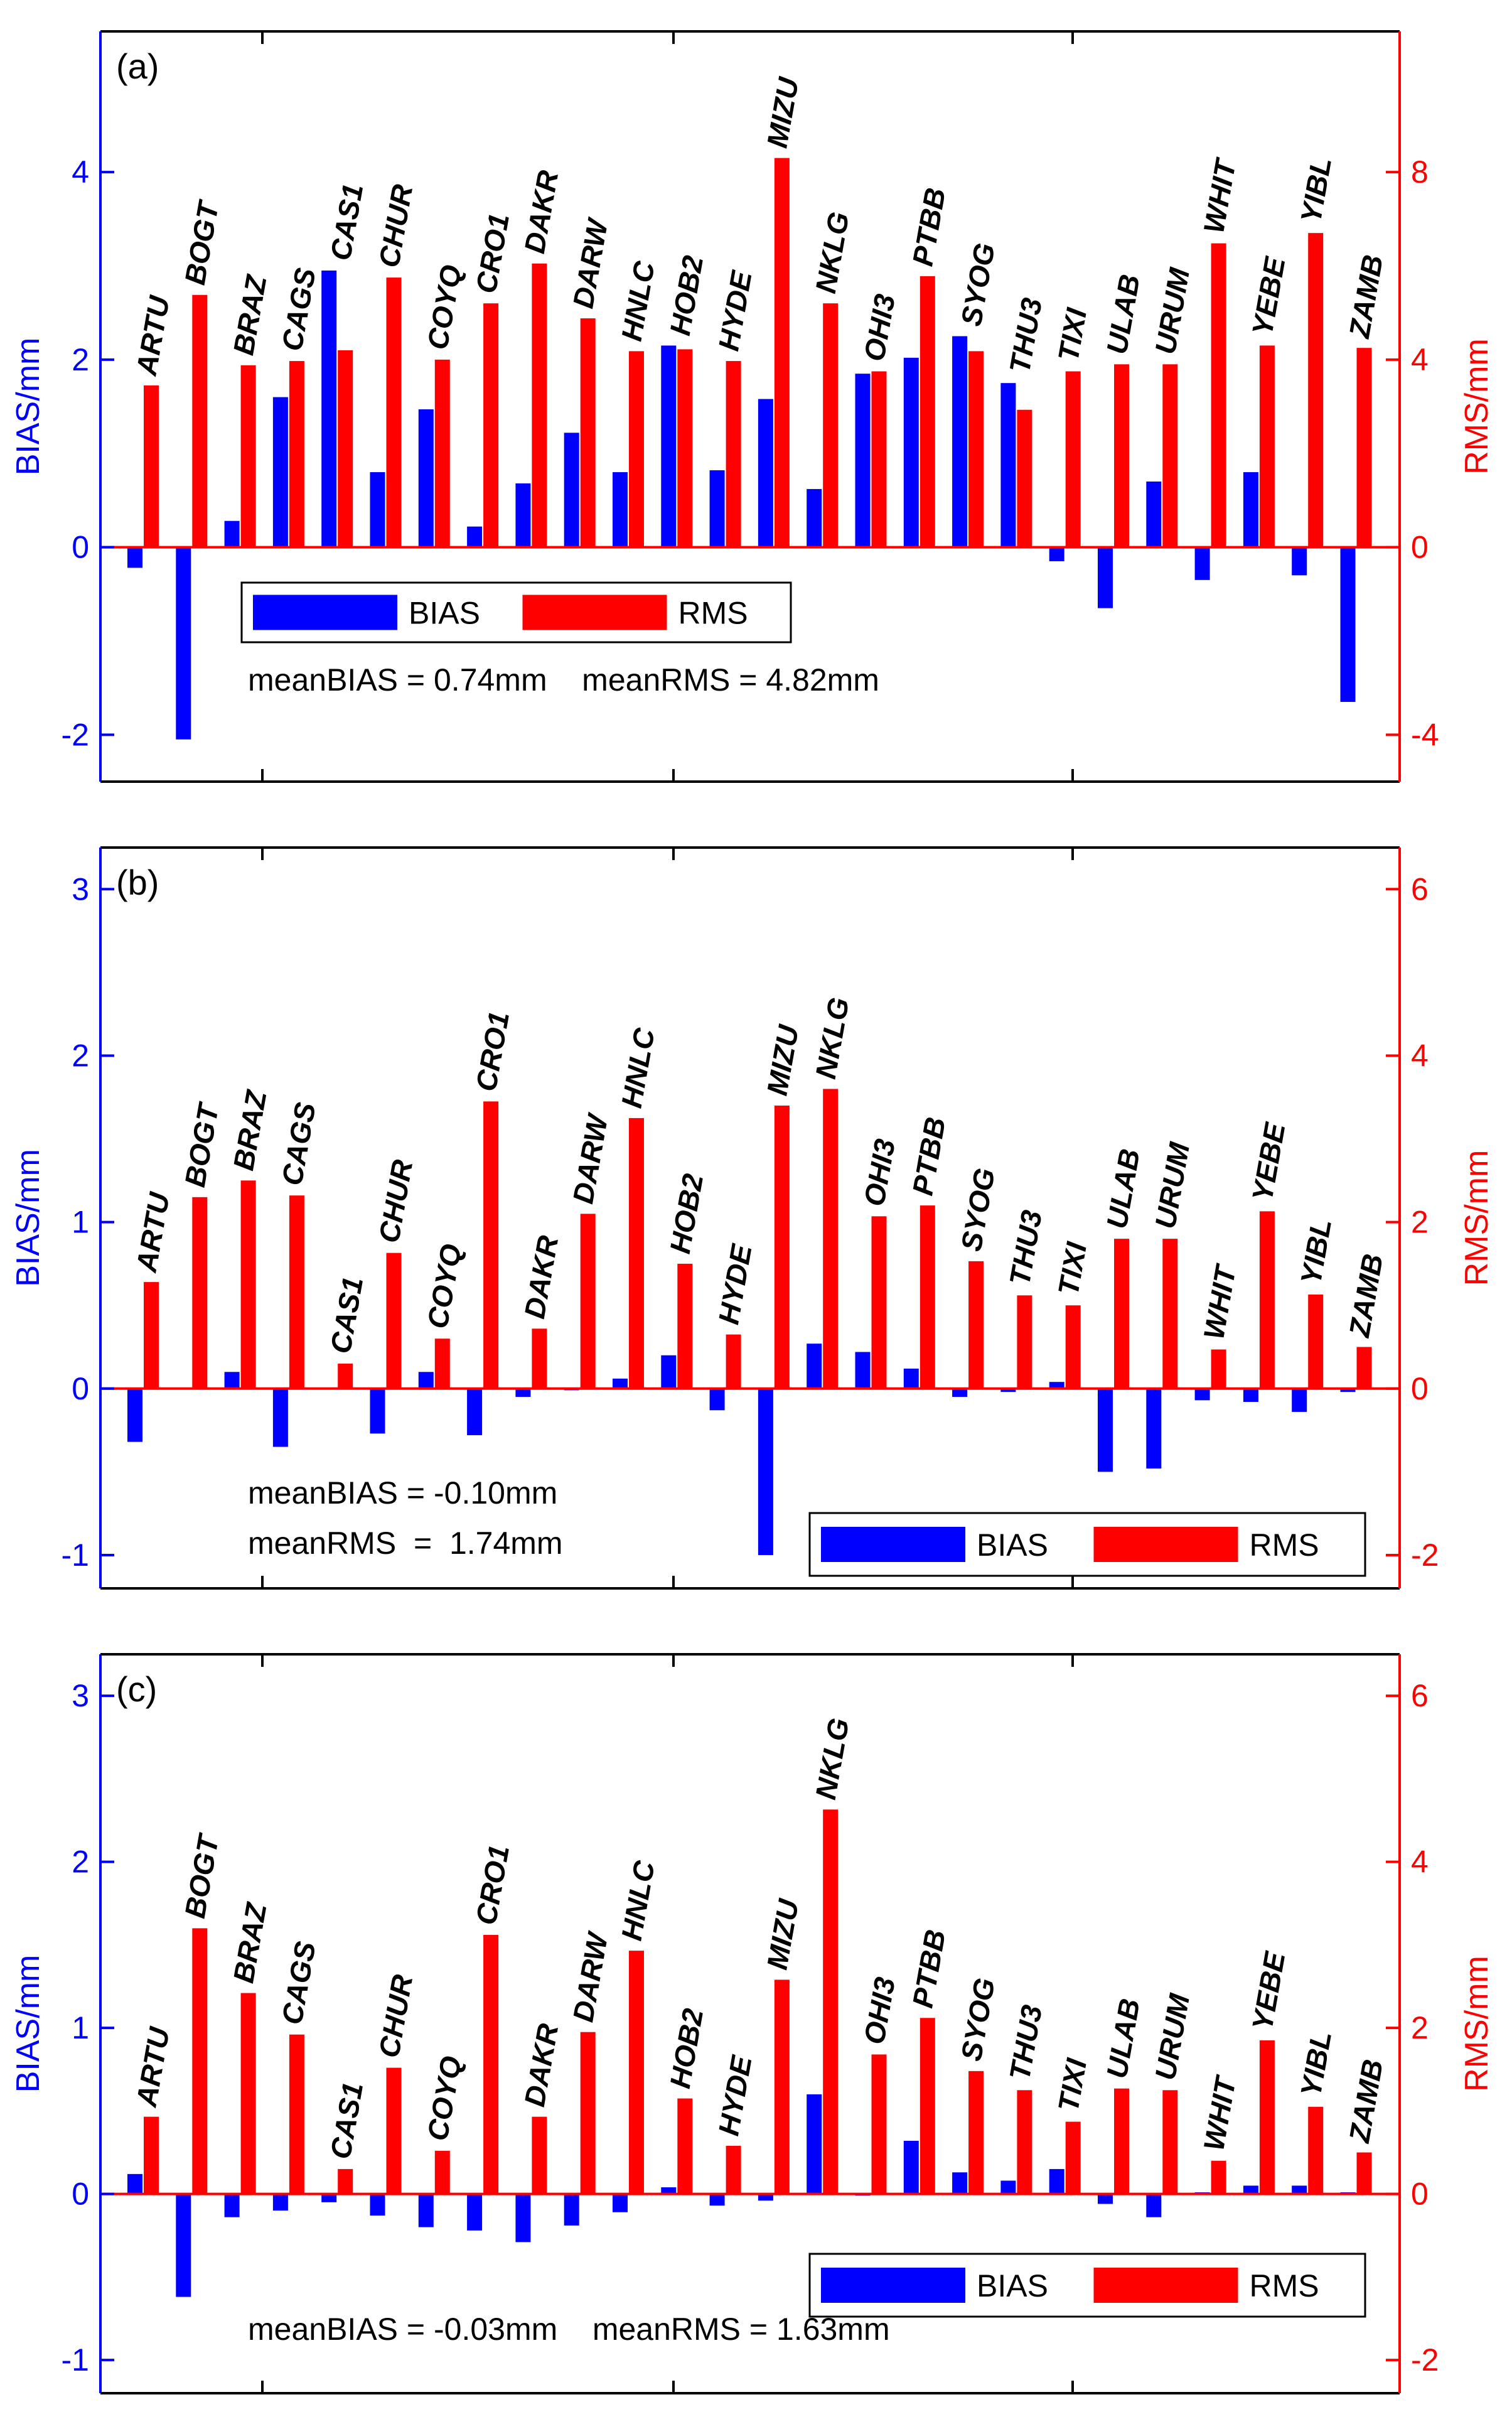  What do you see at coordinates (75, 735) in the screenshot?
I see `left-tick-label: -2` at bounding box center [75, 735].